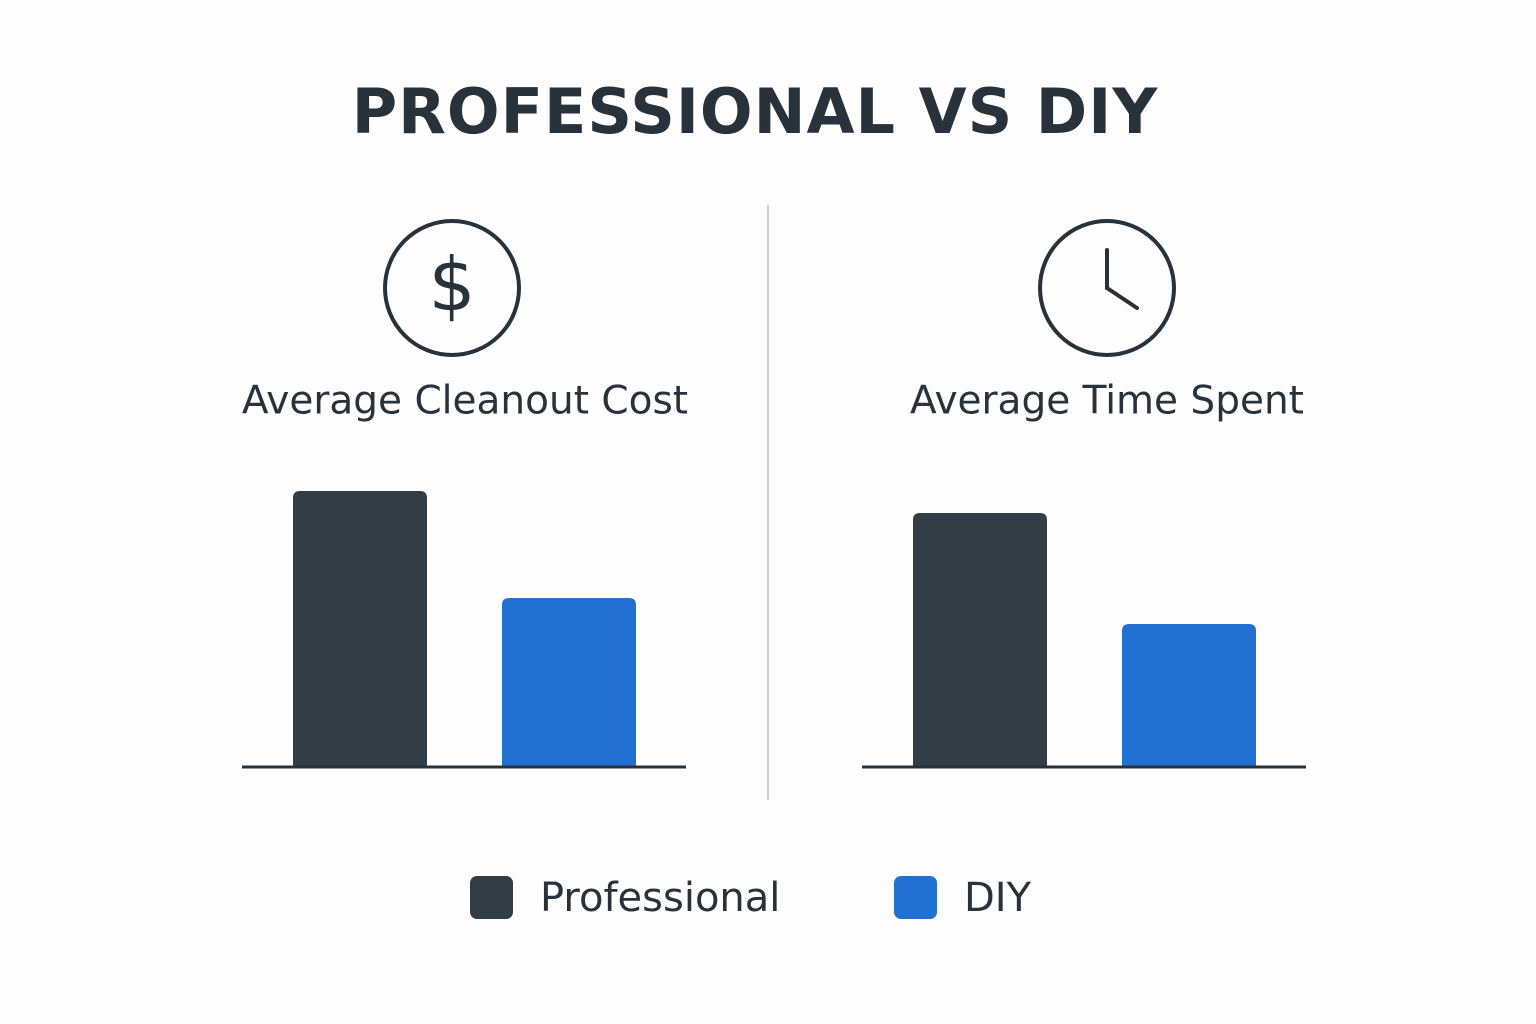 This screenshot has height=1024, width=1536. I want to click on chart-title: Average Time Spent, so click(1107, 401).